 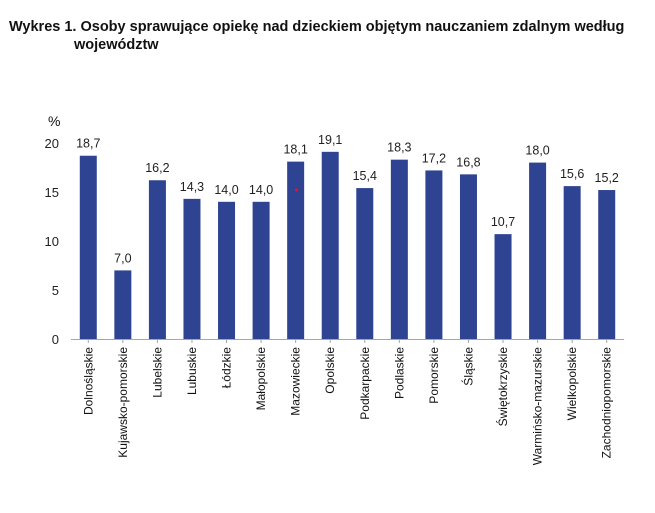 I want to click on category-label: Podkarpackie, so click(x=365, y=383).